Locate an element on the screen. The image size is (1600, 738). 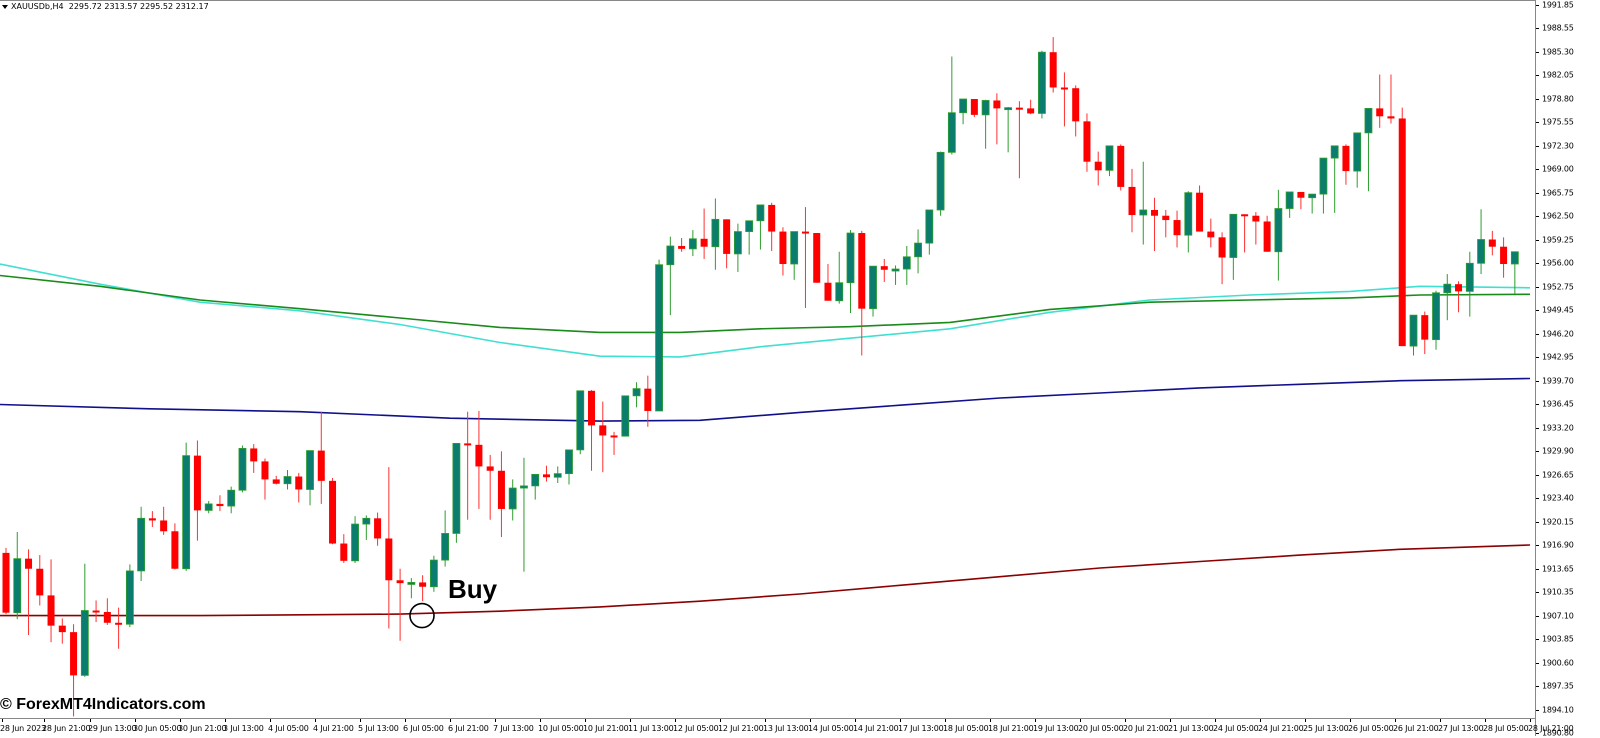
y-axis-label: 1978.80 is located at coordinates (1558, 99).